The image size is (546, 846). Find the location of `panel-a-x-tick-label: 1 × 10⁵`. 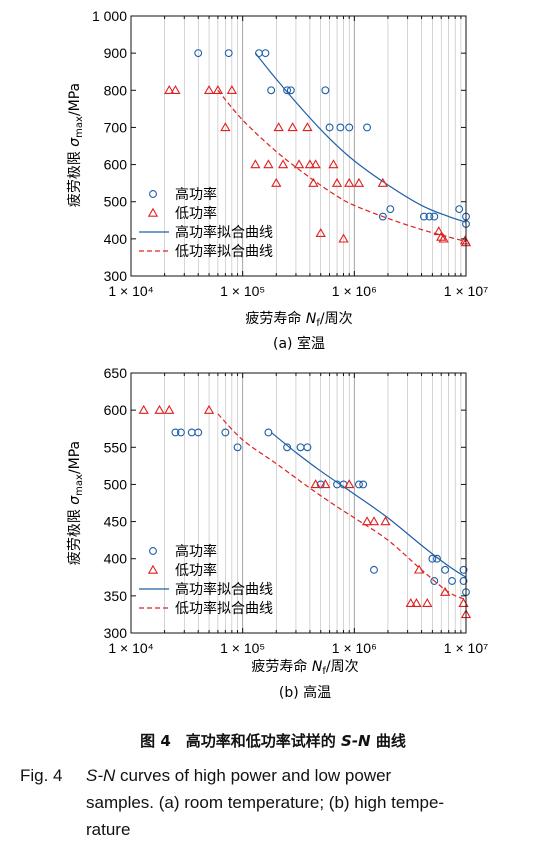

panel-a-x-tick-label: 1 × 10⁵ is located at coordinates (242, 291).